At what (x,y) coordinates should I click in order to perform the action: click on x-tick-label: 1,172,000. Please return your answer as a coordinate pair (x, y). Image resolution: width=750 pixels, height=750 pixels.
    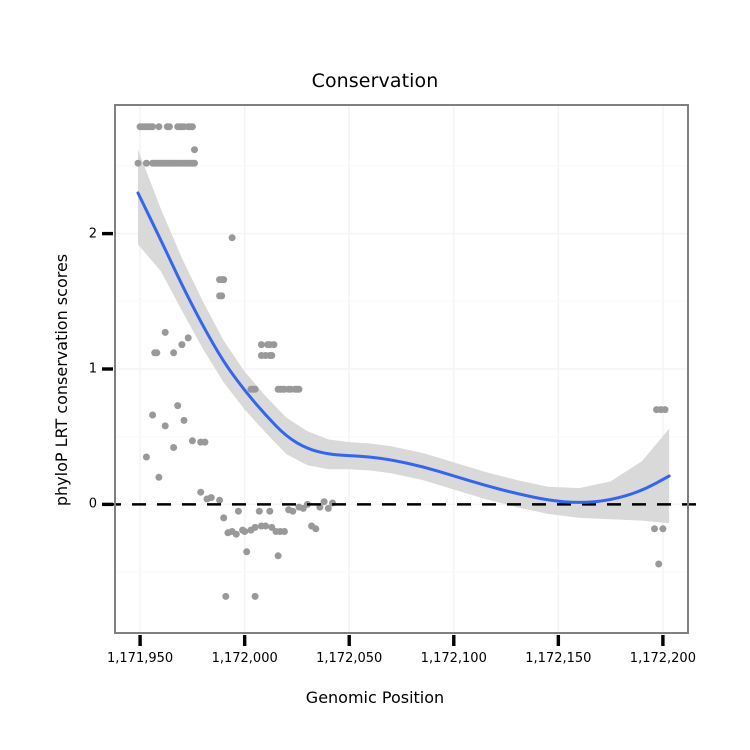
    Looking at the image, I should click on (244, 658).